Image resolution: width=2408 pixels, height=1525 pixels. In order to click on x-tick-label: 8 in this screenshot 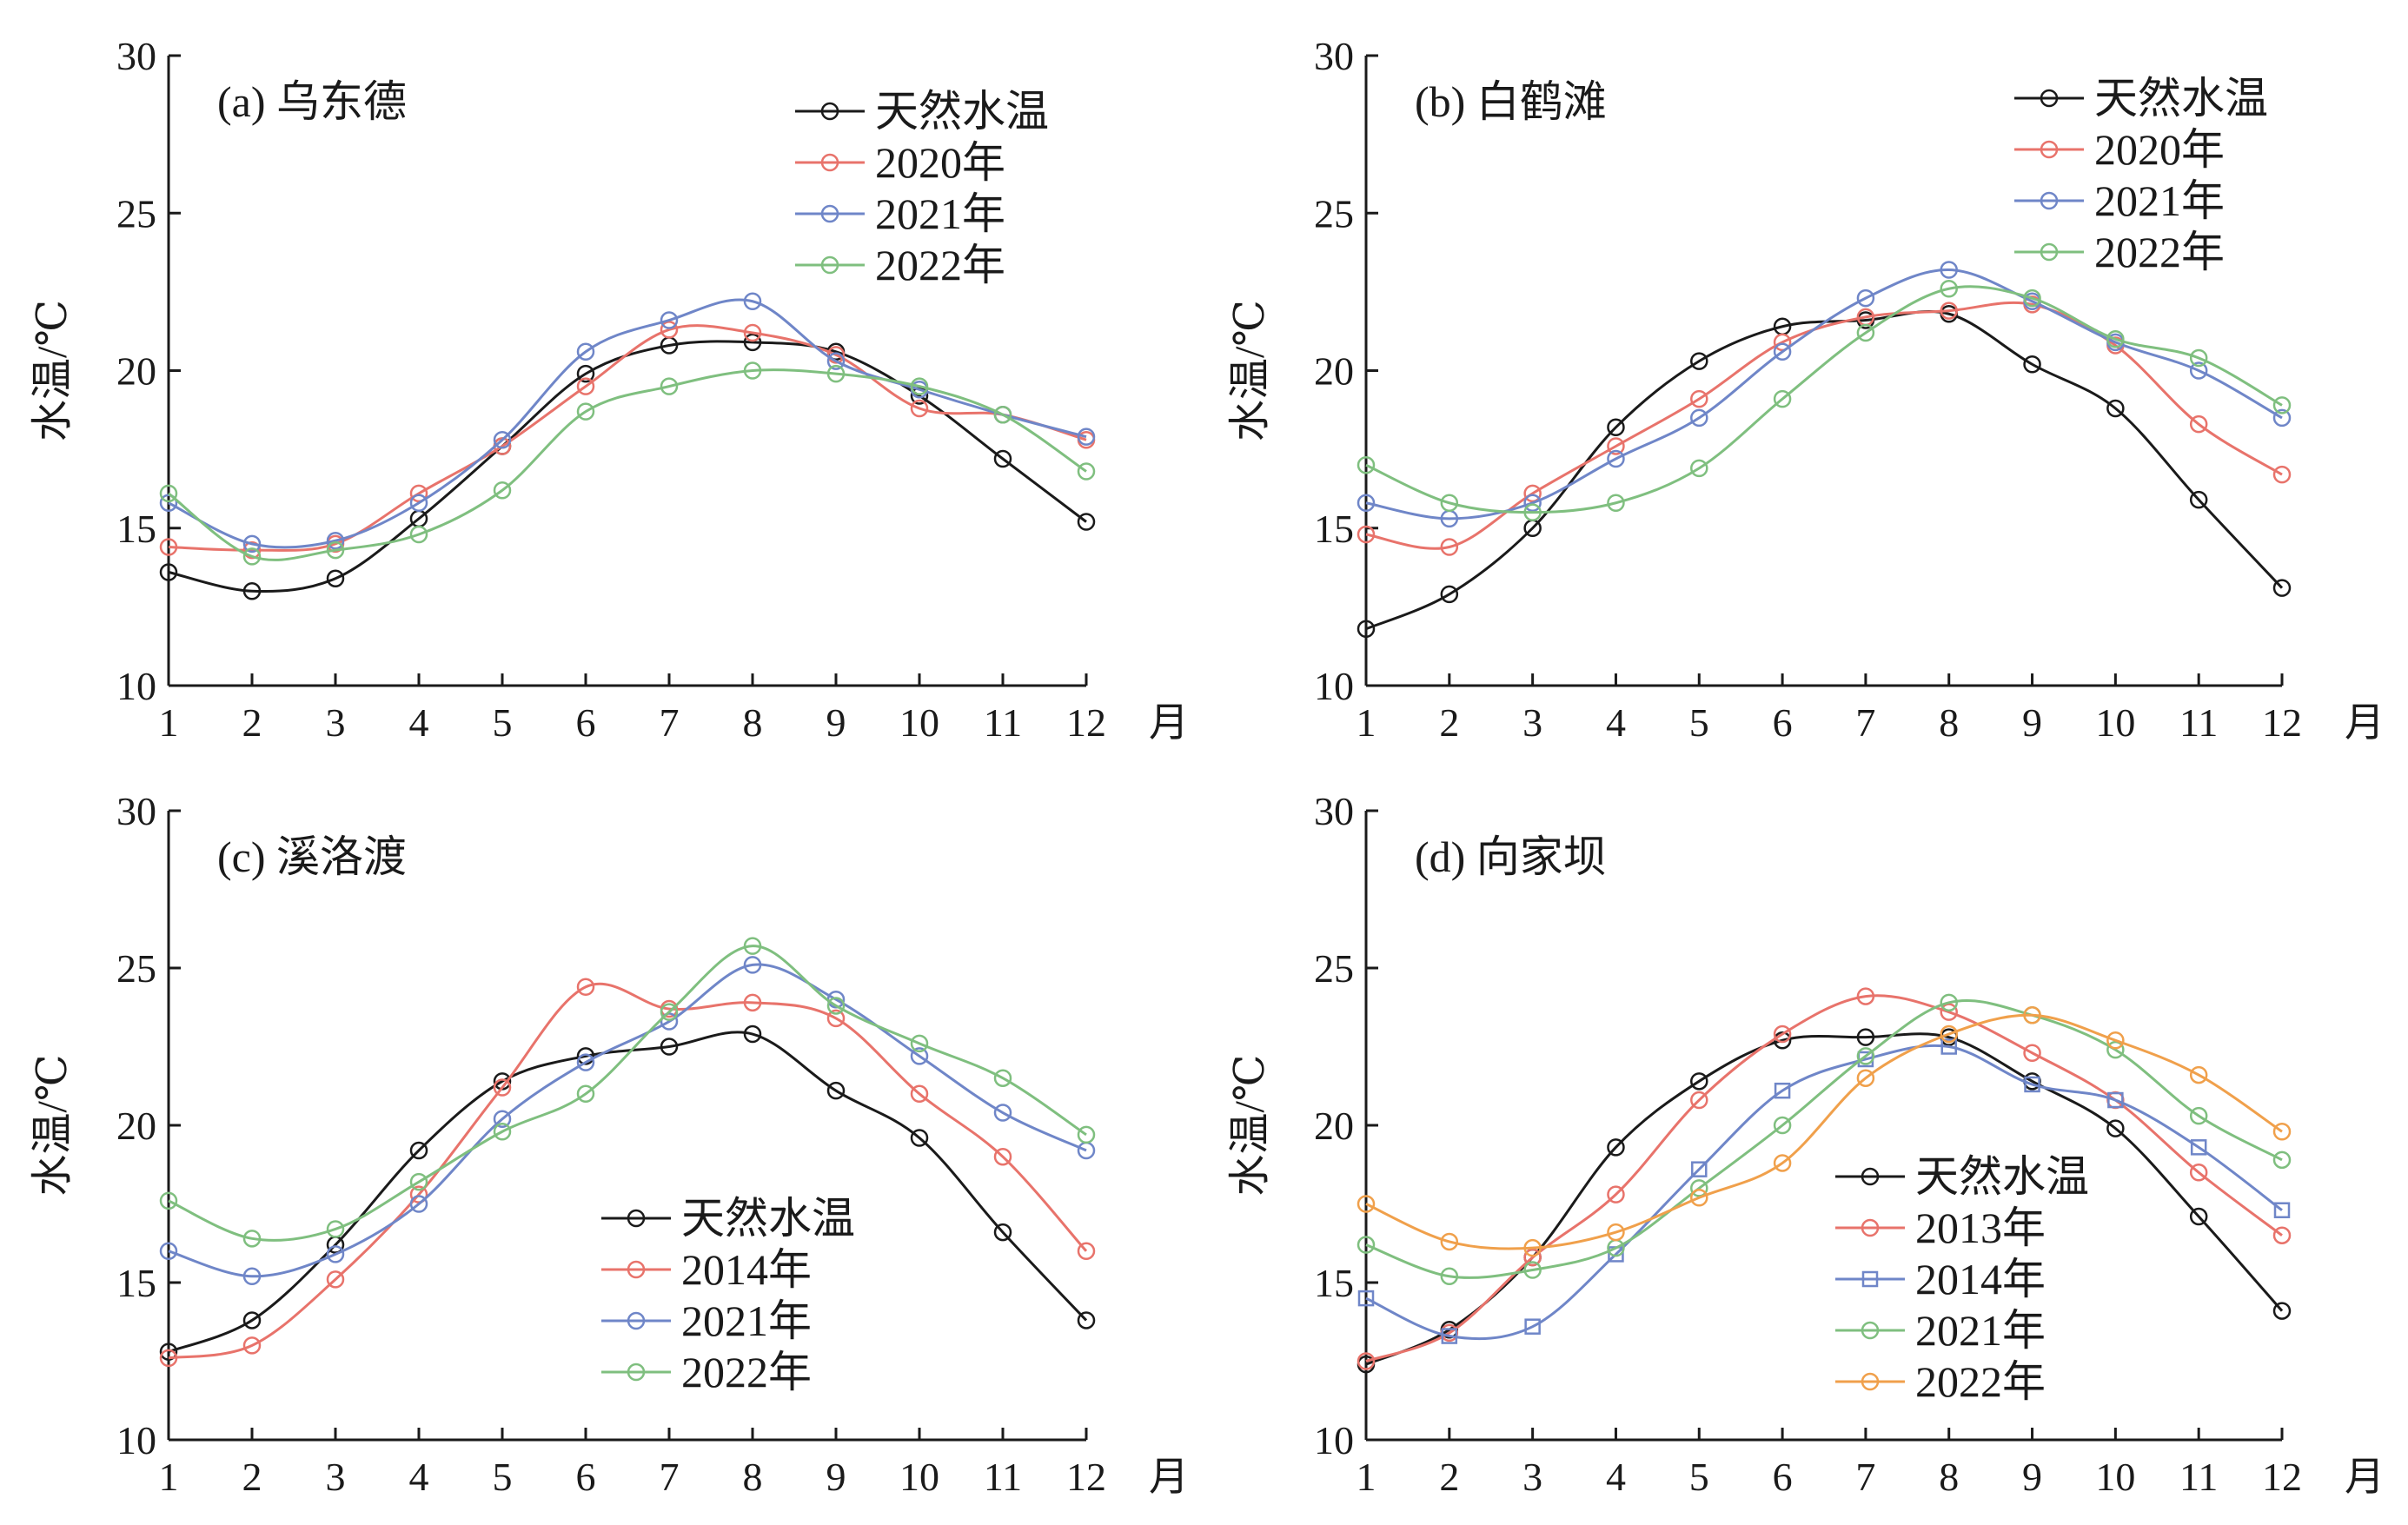, I will do `click(1949, 722)`.